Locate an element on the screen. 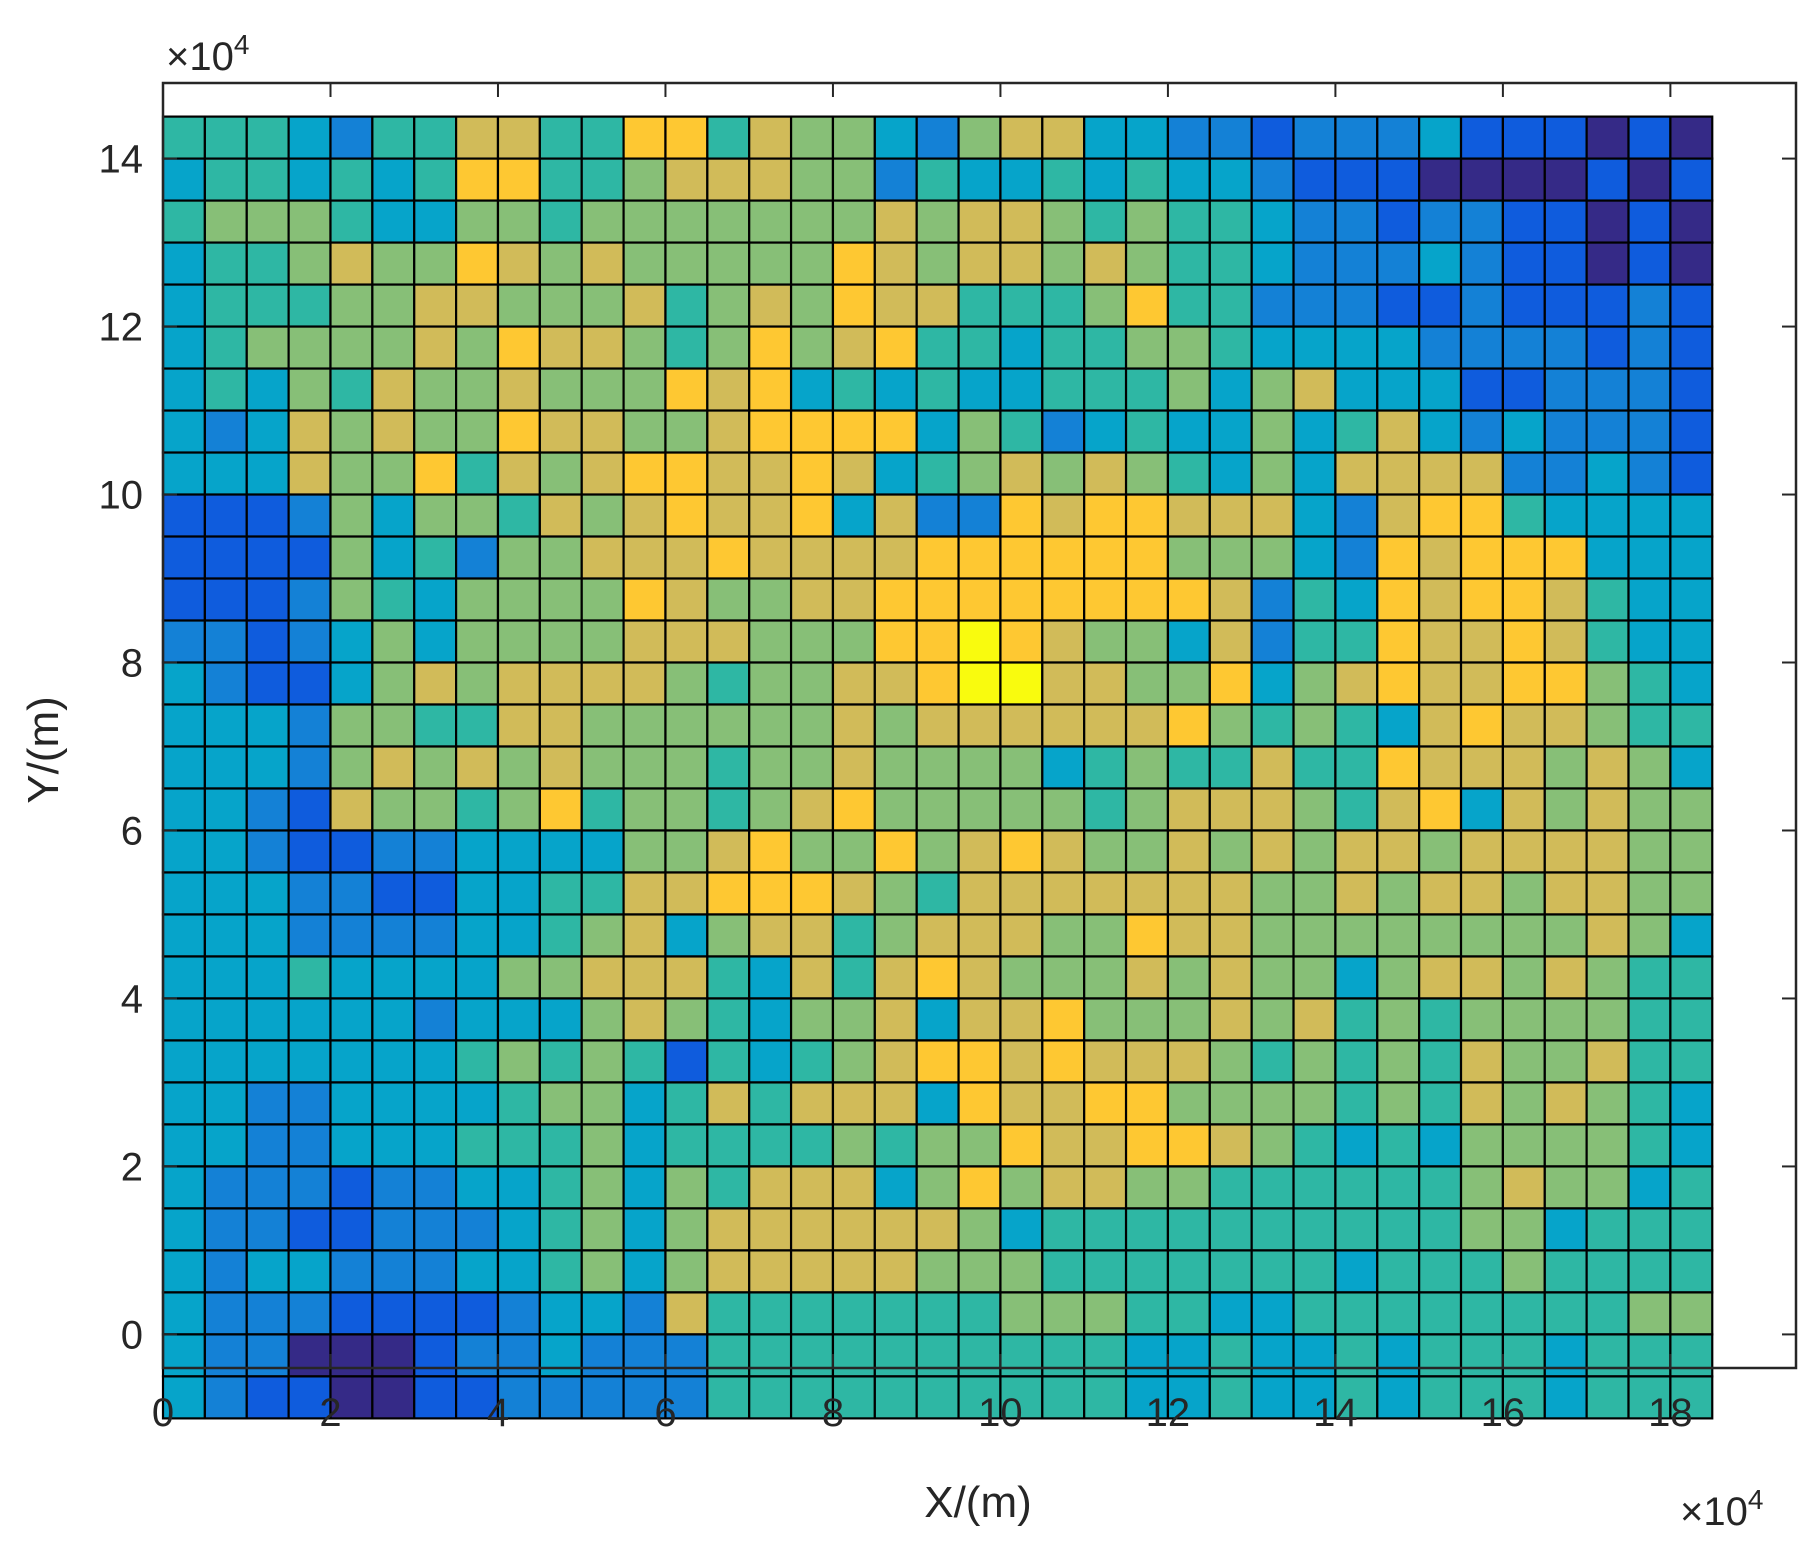 This screenshot has height=1543, width=1814. y-tick-label: 4 is located at coordinates (132, 999).